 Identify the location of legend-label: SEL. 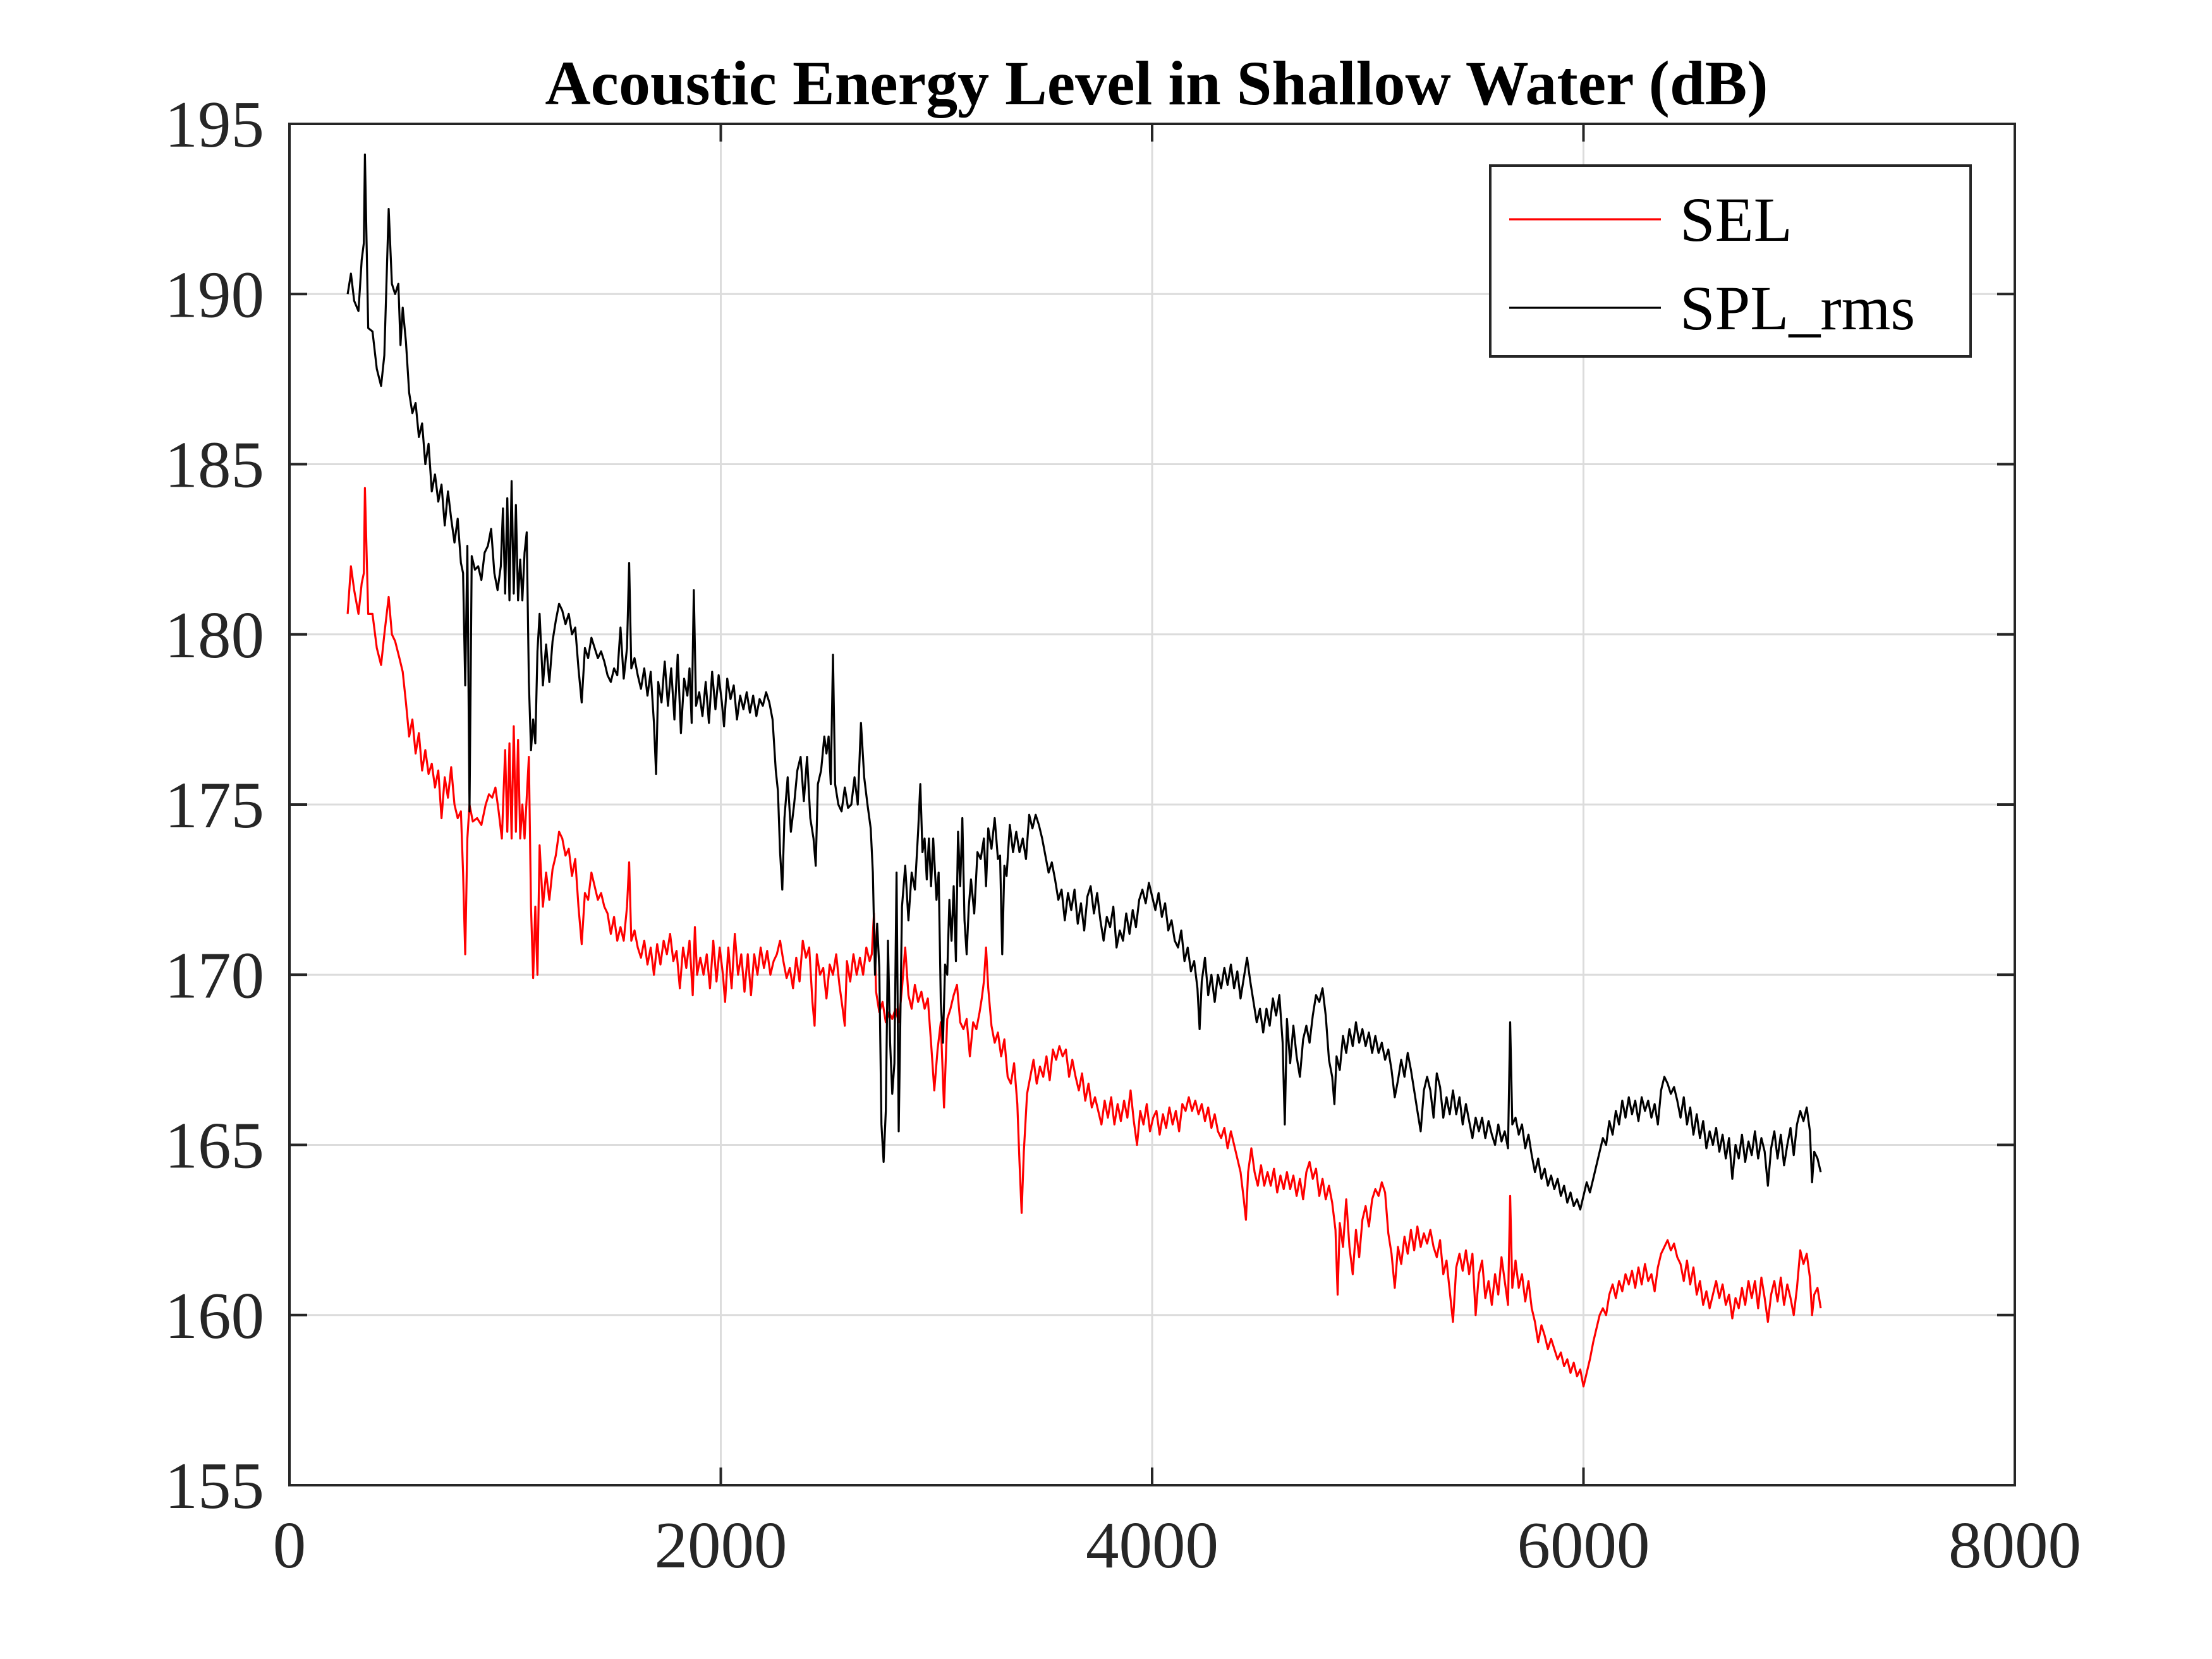
(1736, 220).